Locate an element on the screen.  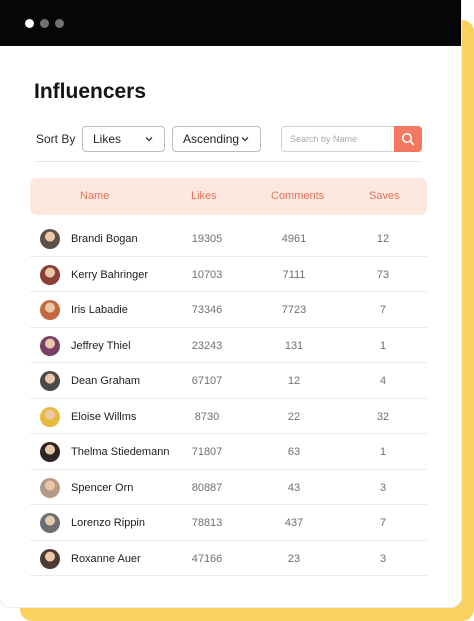
cell-likes: 47166 is located at coordinates (207, 558).